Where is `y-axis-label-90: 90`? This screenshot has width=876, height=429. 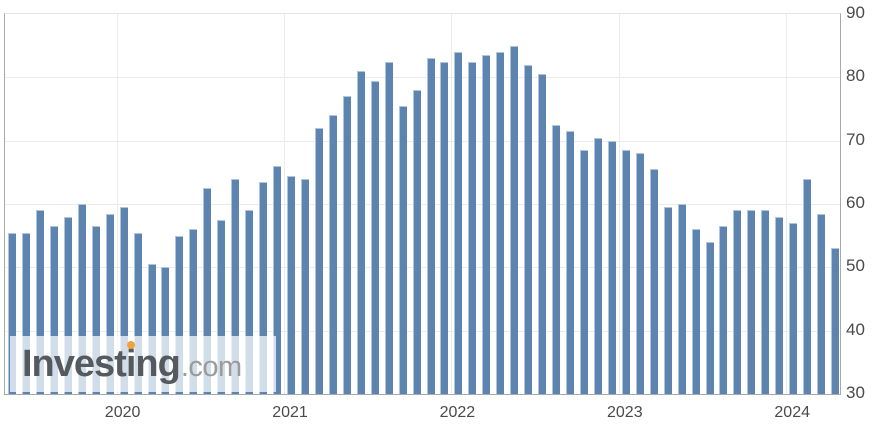
y-axis-label-90: 90 is located at coordinates (855, 12).